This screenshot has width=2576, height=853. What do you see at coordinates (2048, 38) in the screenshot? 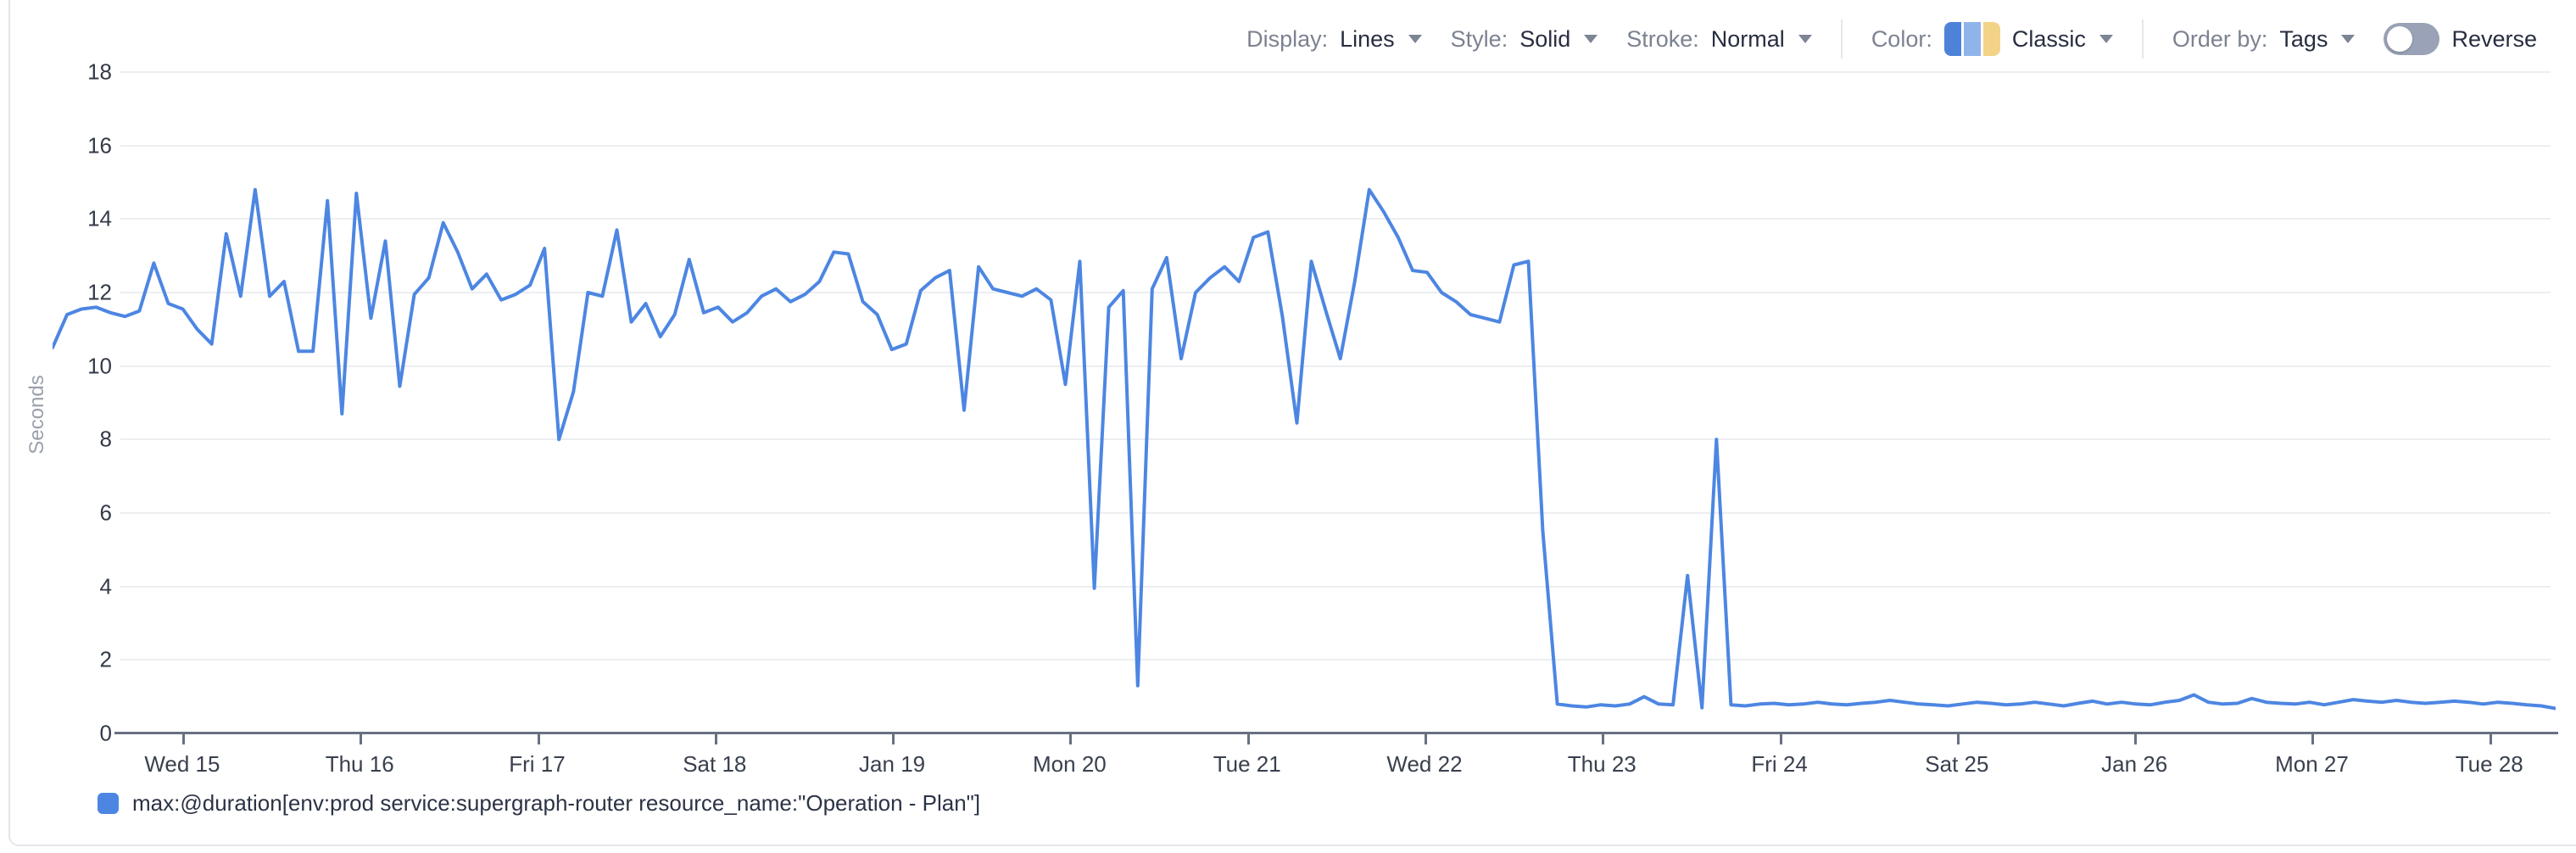
I see `color-value: Classic` at bounding box center [2048, 38].